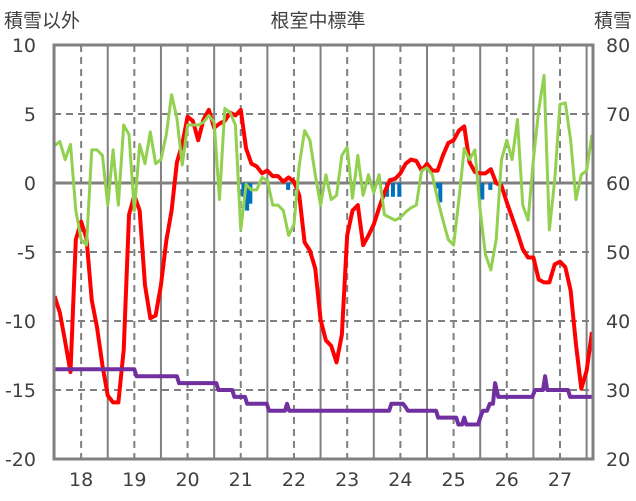 The height and width of the screenshot is (501, 636). What do you see at coordinates (317, 21) in the screenshot?
I see `chart-title: 根室中標準` at bounding box center [317, 21].